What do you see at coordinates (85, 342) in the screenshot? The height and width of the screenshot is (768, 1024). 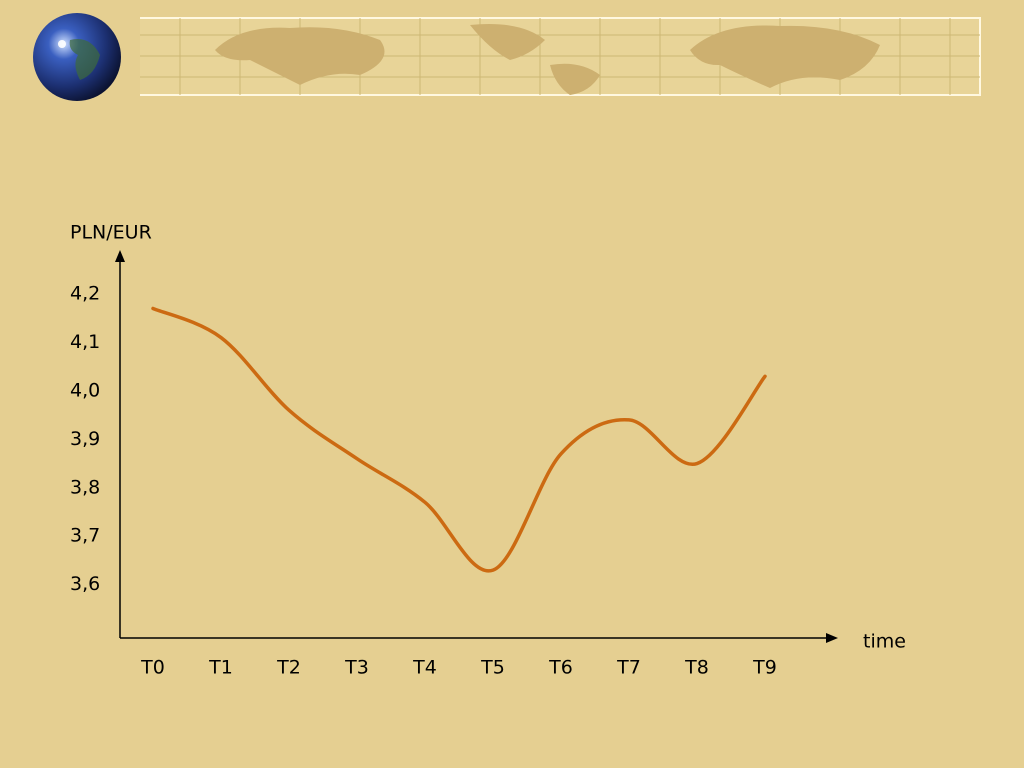 I see `y-tick-label: 4,1` at bounding box center [85, 342].